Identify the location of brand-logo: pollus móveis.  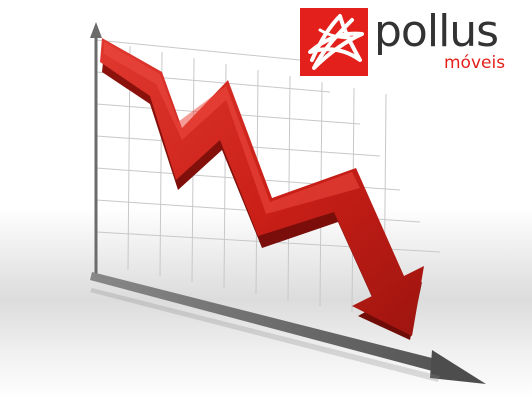
(416, 43).